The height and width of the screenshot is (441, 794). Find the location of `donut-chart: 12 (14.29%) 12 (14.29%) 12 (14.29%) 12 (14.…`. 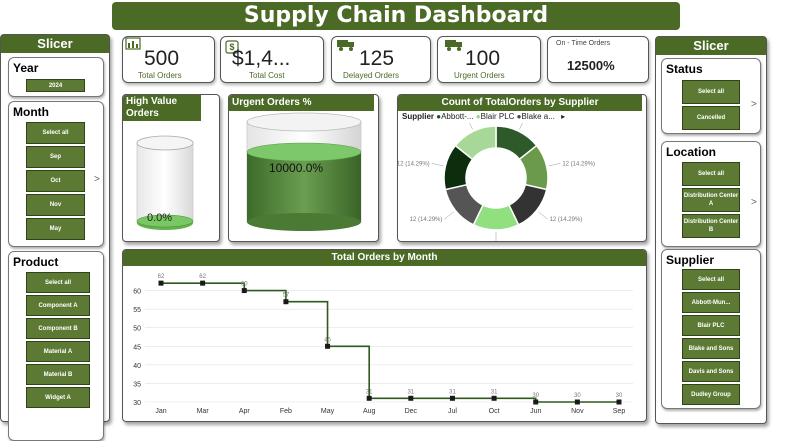

donut-chart: 12 (14.29%) 12 (14.29%) 12 (14.29%) 12 (14.… is located at coordinates (496, 182).